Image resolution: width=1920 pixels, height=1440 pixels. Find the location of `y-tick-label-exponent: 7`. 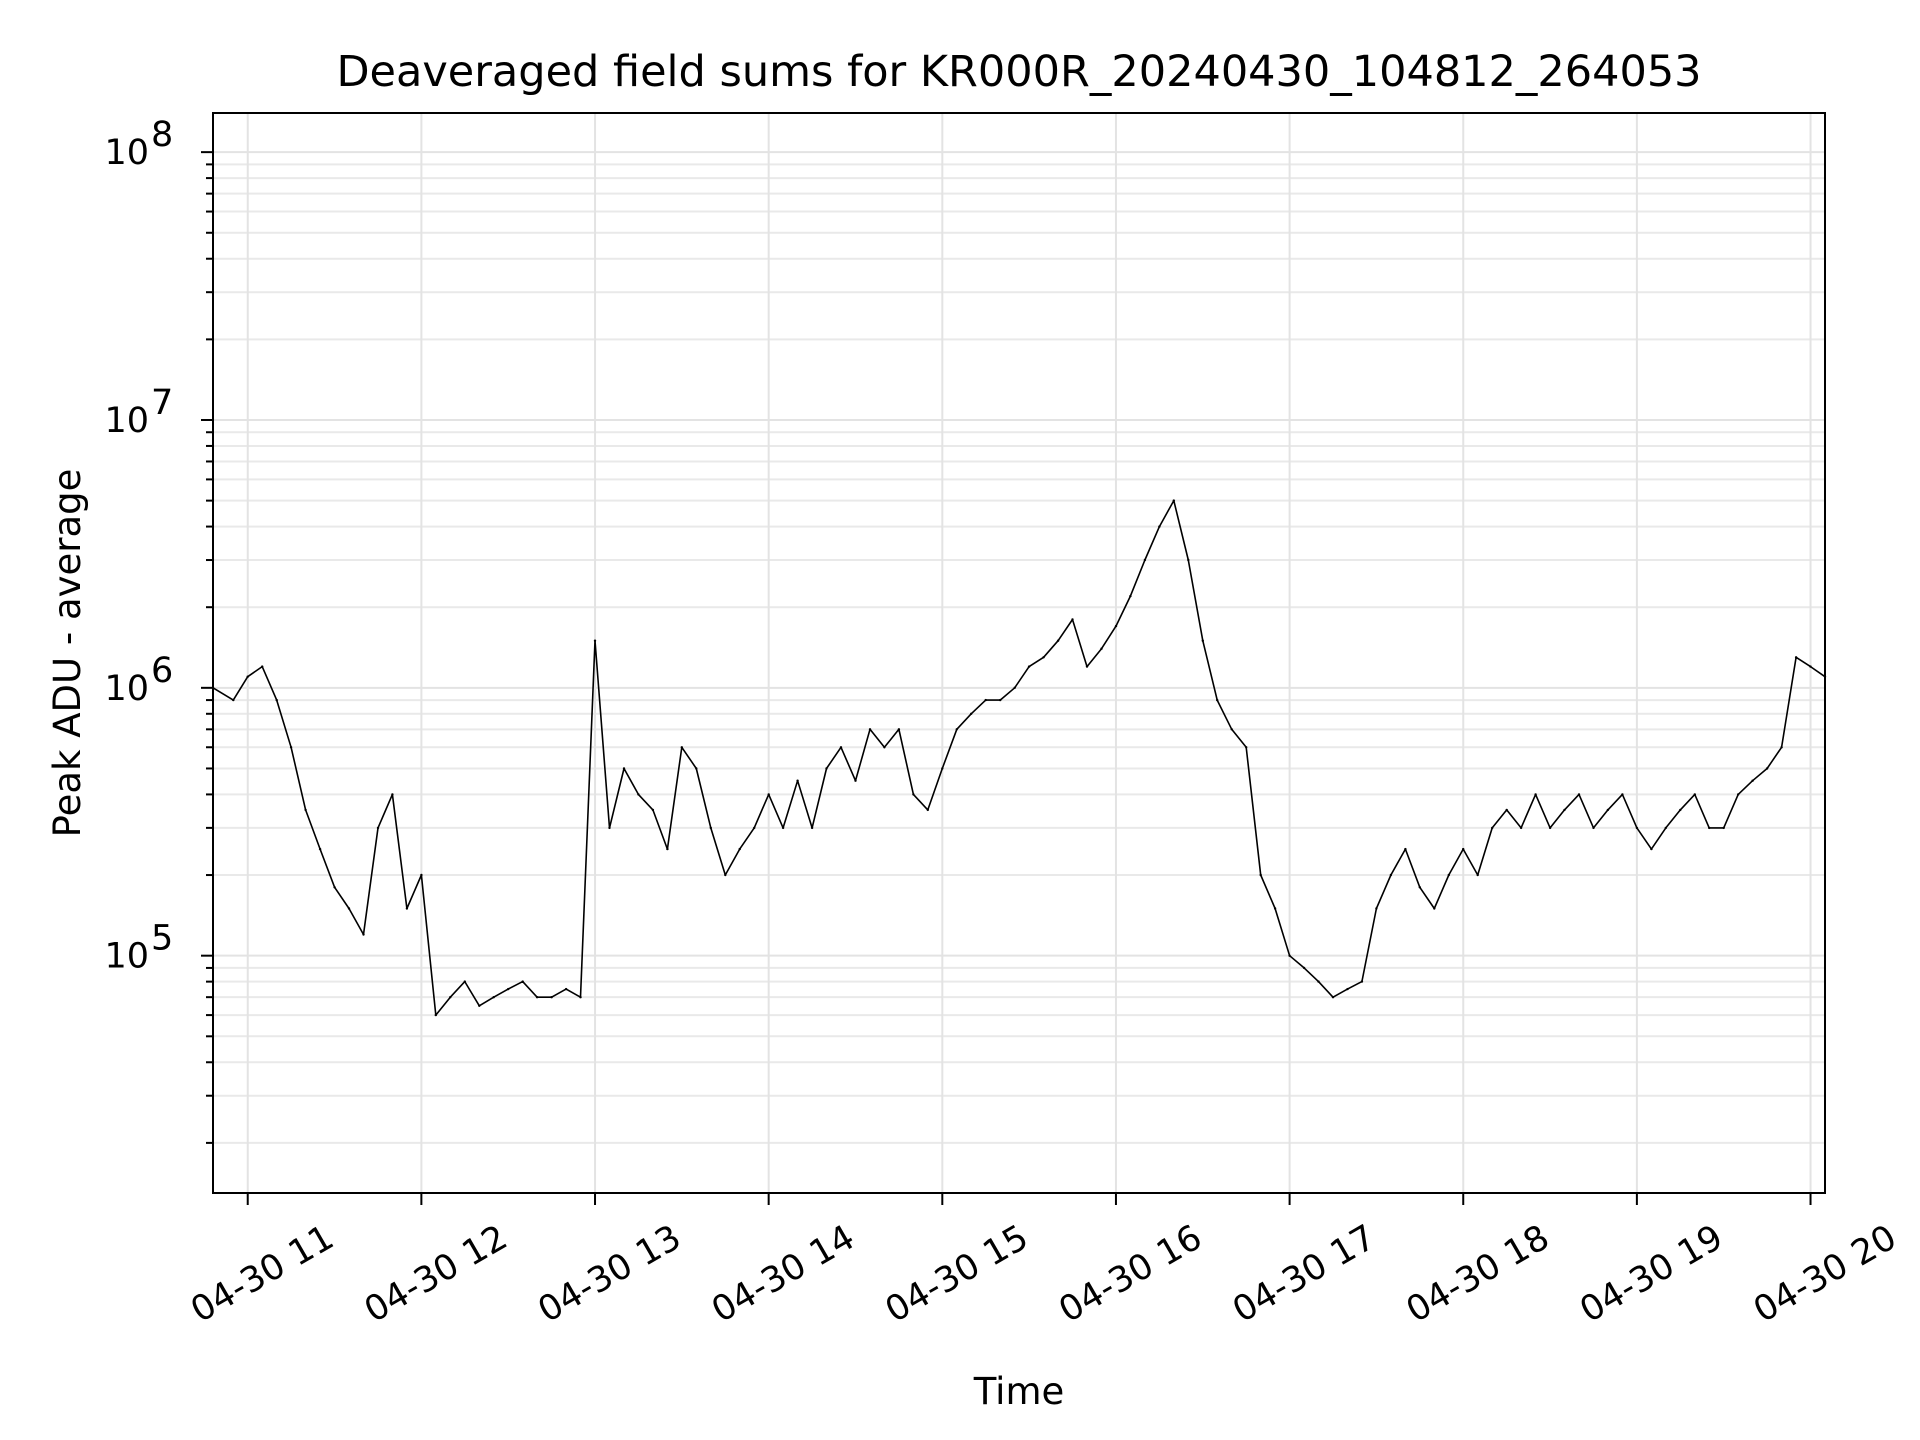

y-tick-label-exponent: 7 is located at coordinates (162, 403).